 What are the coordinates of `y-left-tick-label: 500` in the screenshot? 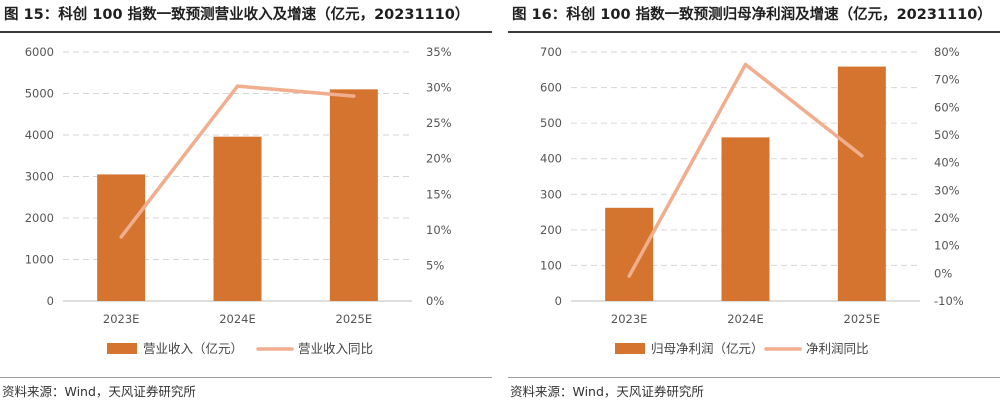 It's located at (551, 123).